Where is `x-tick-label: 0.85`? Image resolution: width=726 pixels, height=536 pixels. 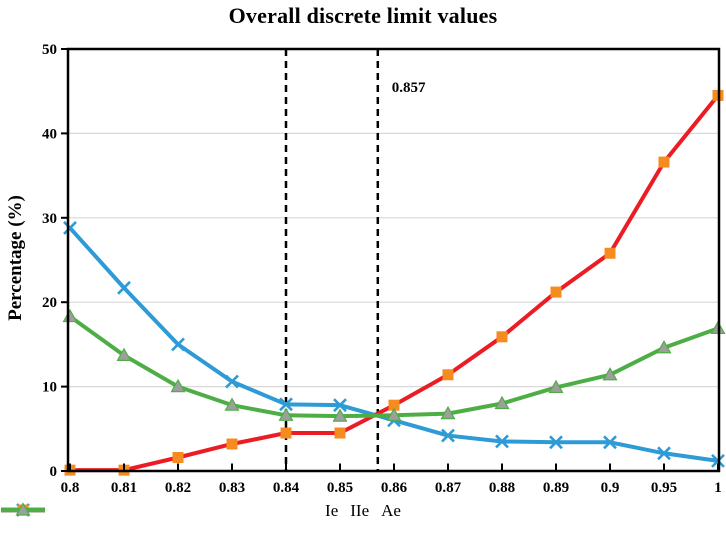
x-tick-label: 0.85 is located at coordinates (340, 488).